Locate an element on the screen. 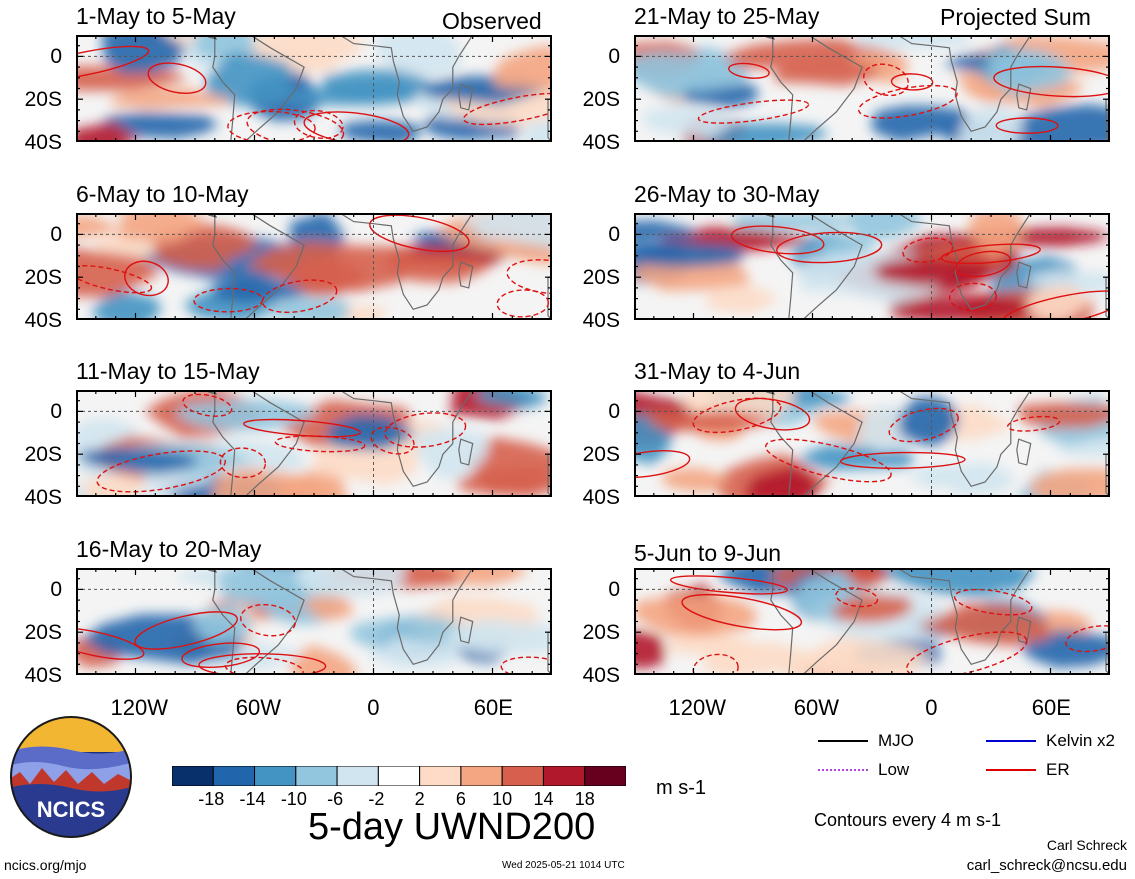 This screenshot has width=1135, height=879. x-tick-label: 0 is located at coordinates (931, 707).